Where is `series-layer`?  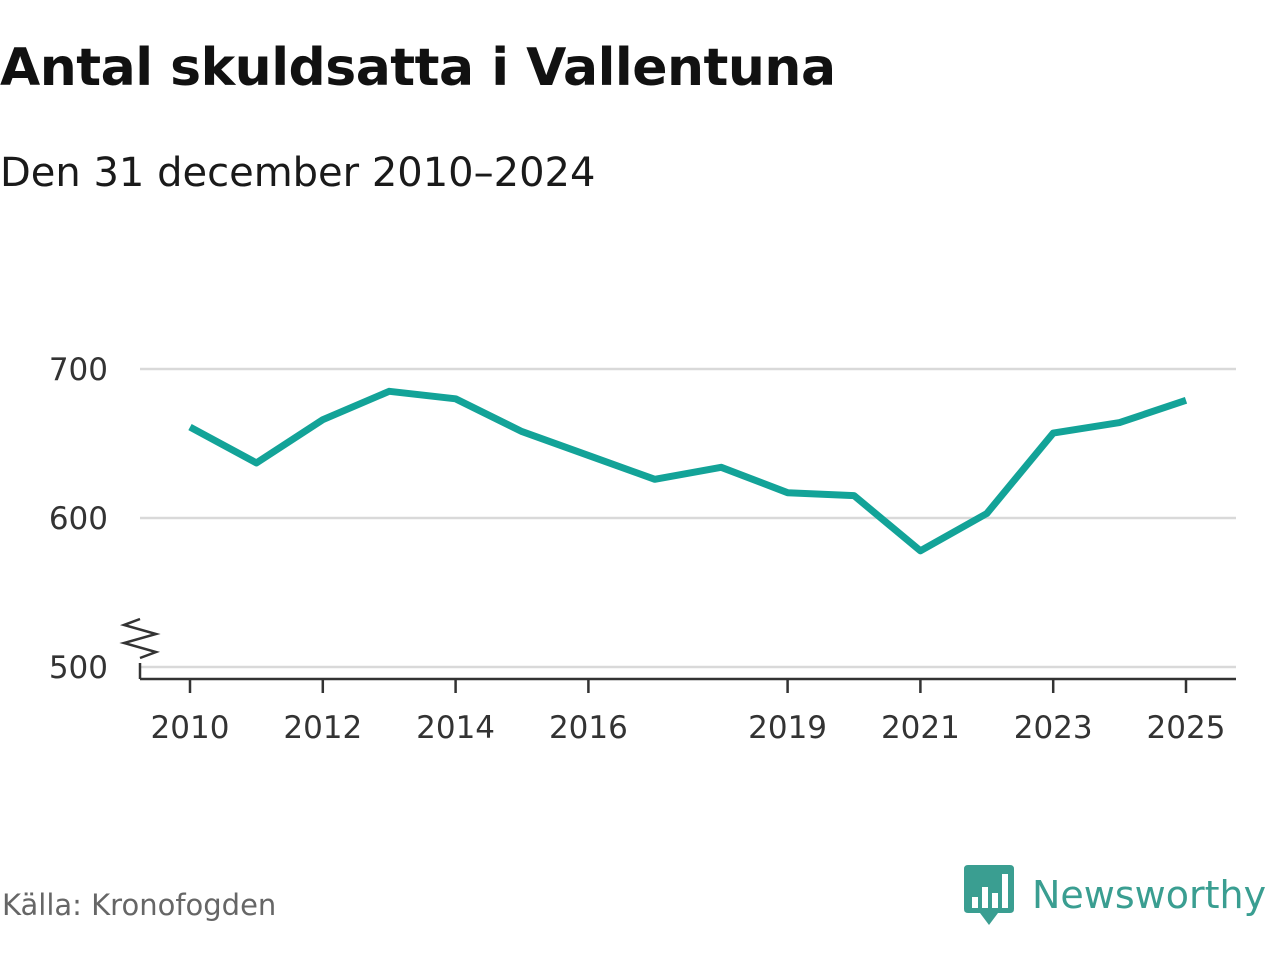 series-layer is located at coordinates (688, 471).